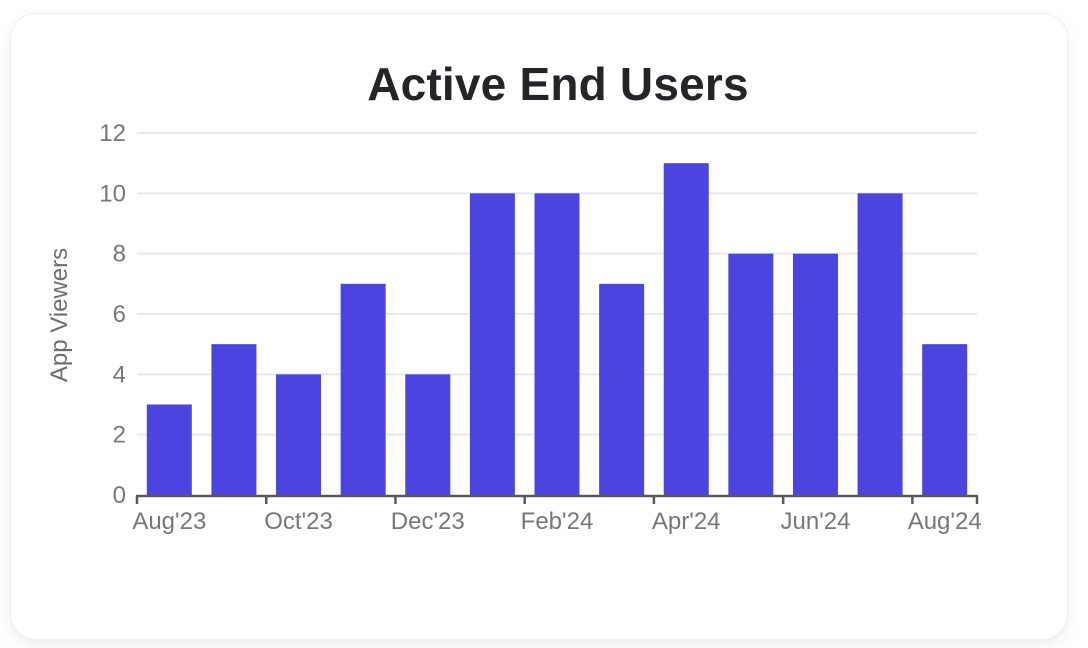  Describe the element at coordinates (119, 374) in the screenshot. I see `y-tick-label-4: 4` at that location.